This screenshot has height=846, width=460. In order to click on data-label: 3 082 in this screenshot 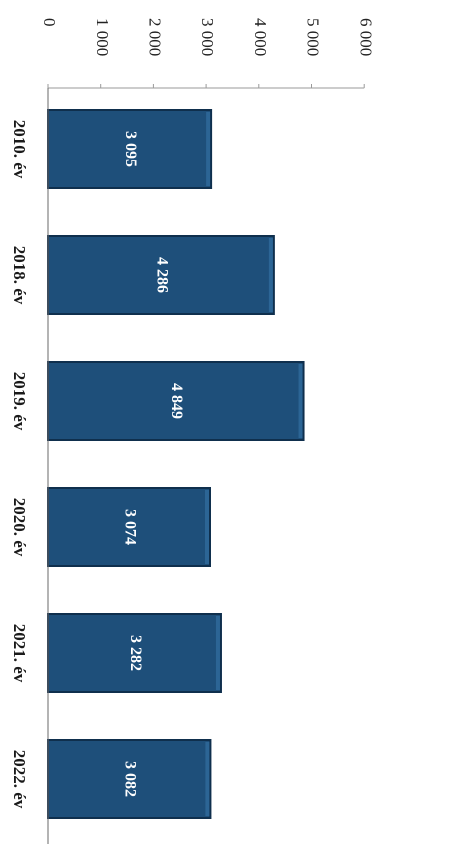, I will do `click(130, 779)`.